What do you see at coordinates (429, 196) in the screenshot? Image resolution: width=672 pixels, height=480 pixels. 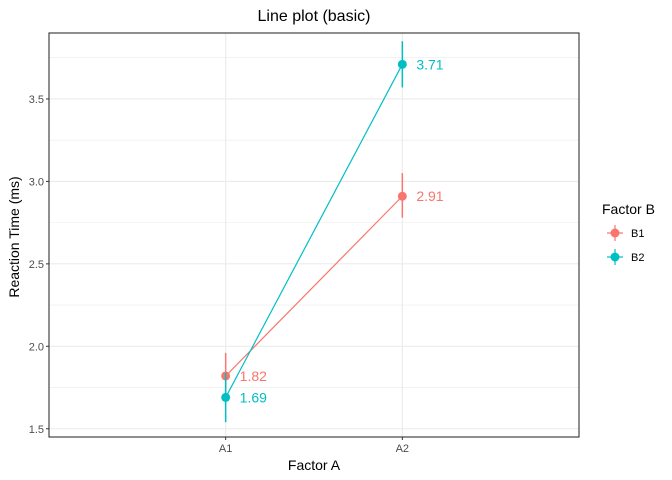 I see `data-label: 2.91` at bounding box center [429, 196].